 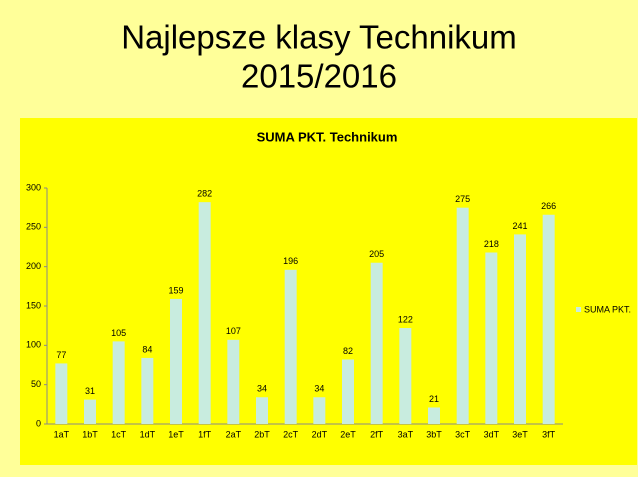 I want to click on value-label: 218, so click(x=491, y=244).